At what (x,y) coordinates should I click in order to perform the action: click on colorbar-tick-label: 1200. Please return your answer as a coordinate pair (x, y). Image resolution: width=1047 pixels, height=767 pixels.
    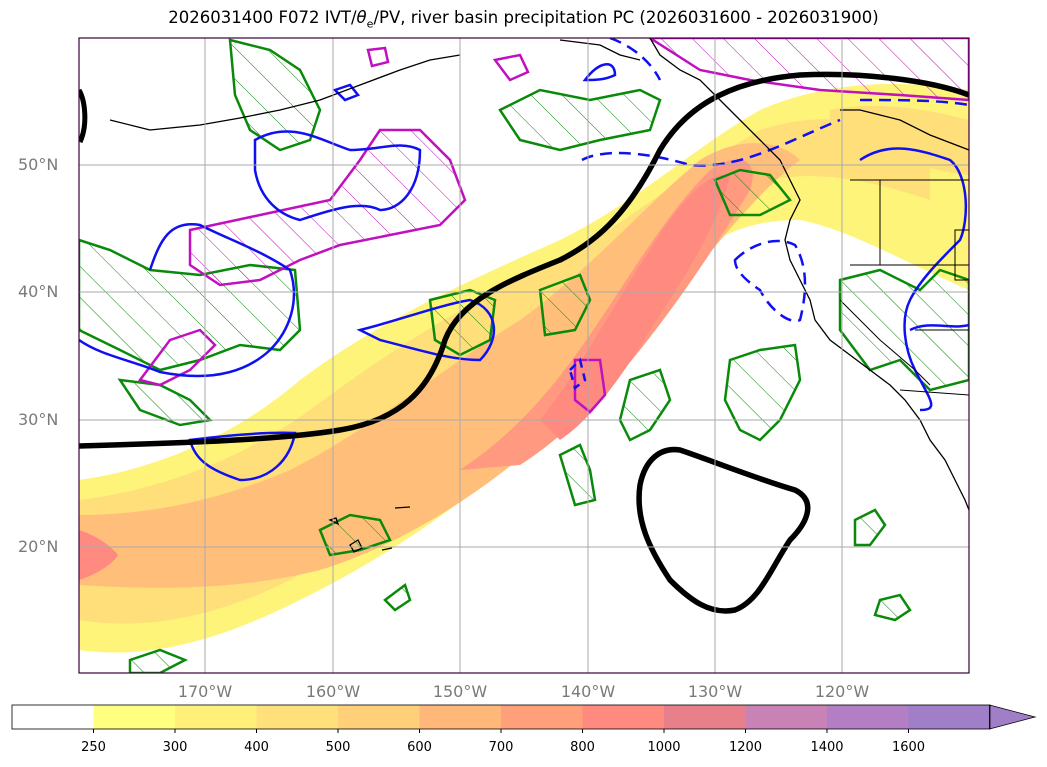
    Looking at the image, I should click on (745, 747).